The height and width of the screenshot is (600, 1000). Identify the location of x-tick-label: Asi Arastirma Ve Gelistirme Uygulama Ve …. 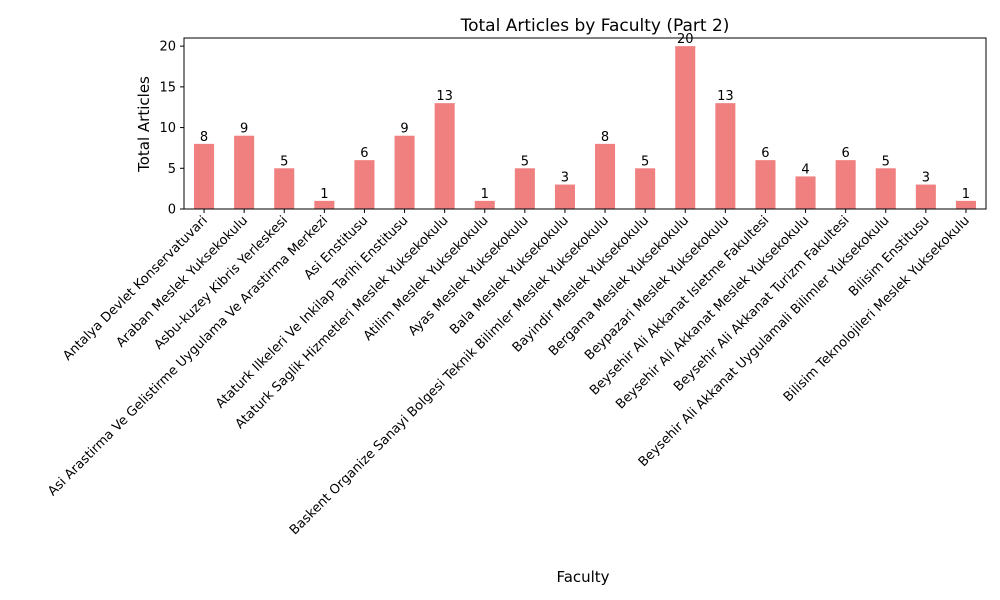
(188, 356).